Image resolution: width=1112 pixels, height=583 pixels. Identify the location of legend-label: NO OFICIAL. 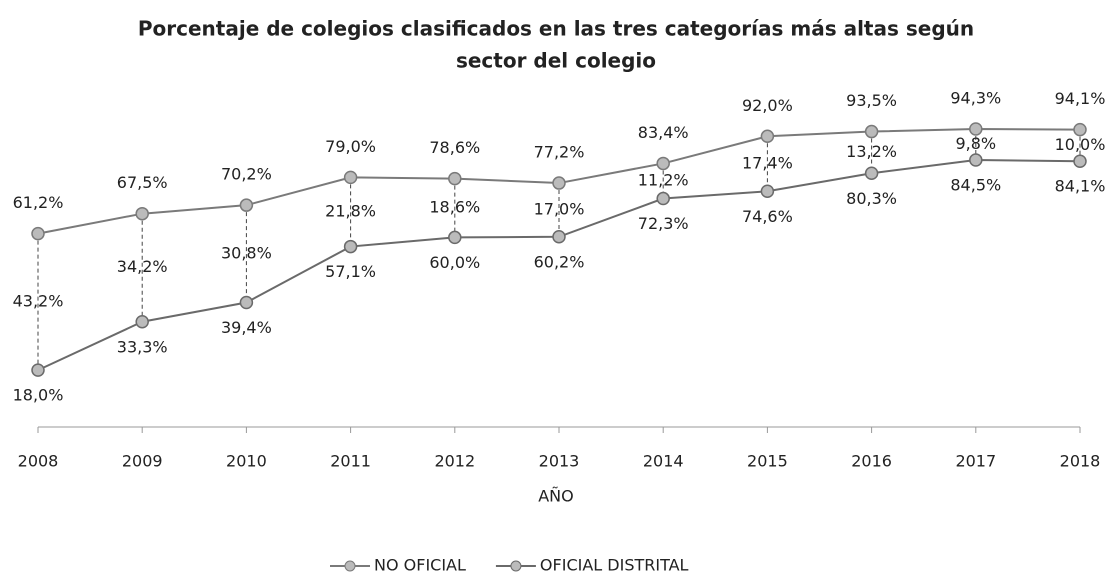
(420, 565).